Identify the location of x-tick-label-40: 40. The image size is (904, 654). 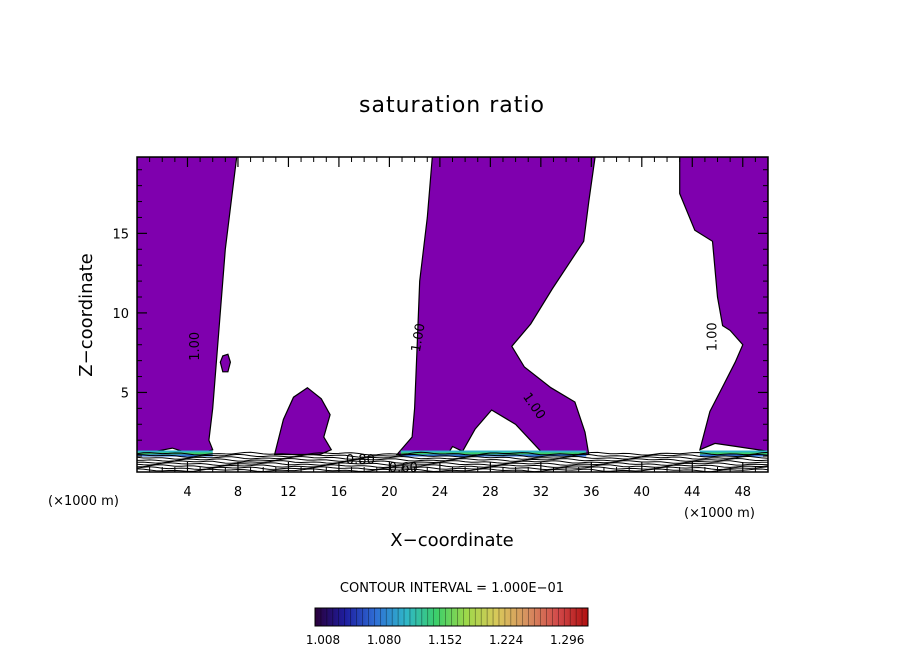
(642, 492).